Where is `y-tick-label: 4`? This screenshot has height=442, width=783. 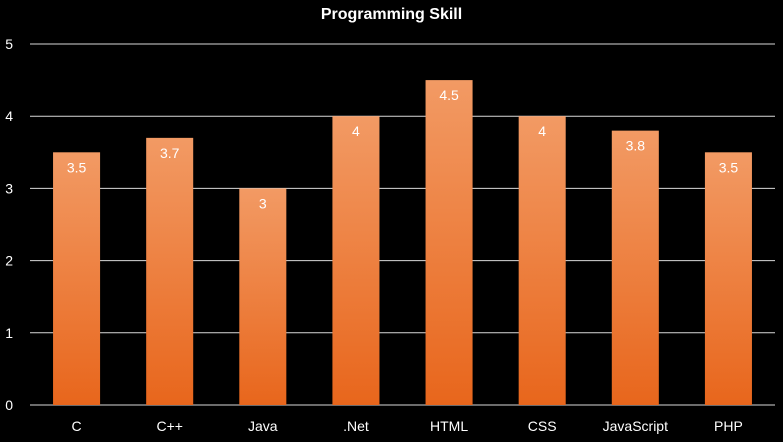
y-tick-label: 4 is located at coordinates (9, 116).